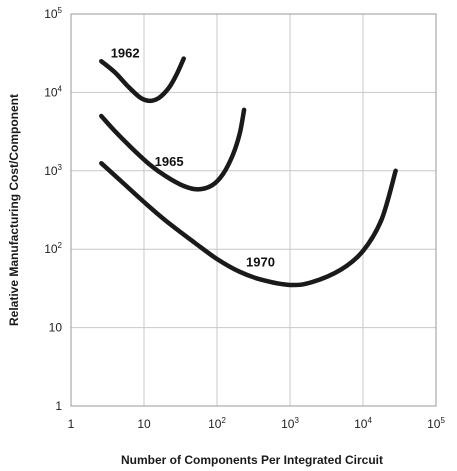 This screenshot has width=457, height=471. Describe the element at coordinates (58, 406) in the screenshot. I see `y-tick-label: 1` at that location.